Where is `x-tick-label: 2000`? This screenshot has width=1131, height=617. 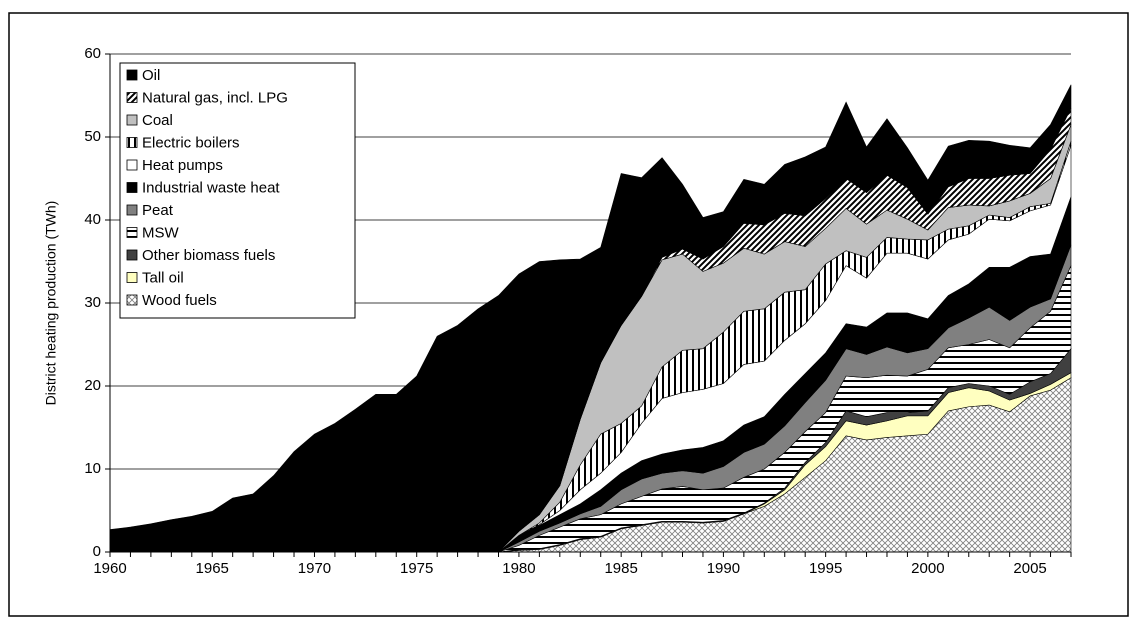
x-tick-label: 2000 is located at coordinates (927, 568).